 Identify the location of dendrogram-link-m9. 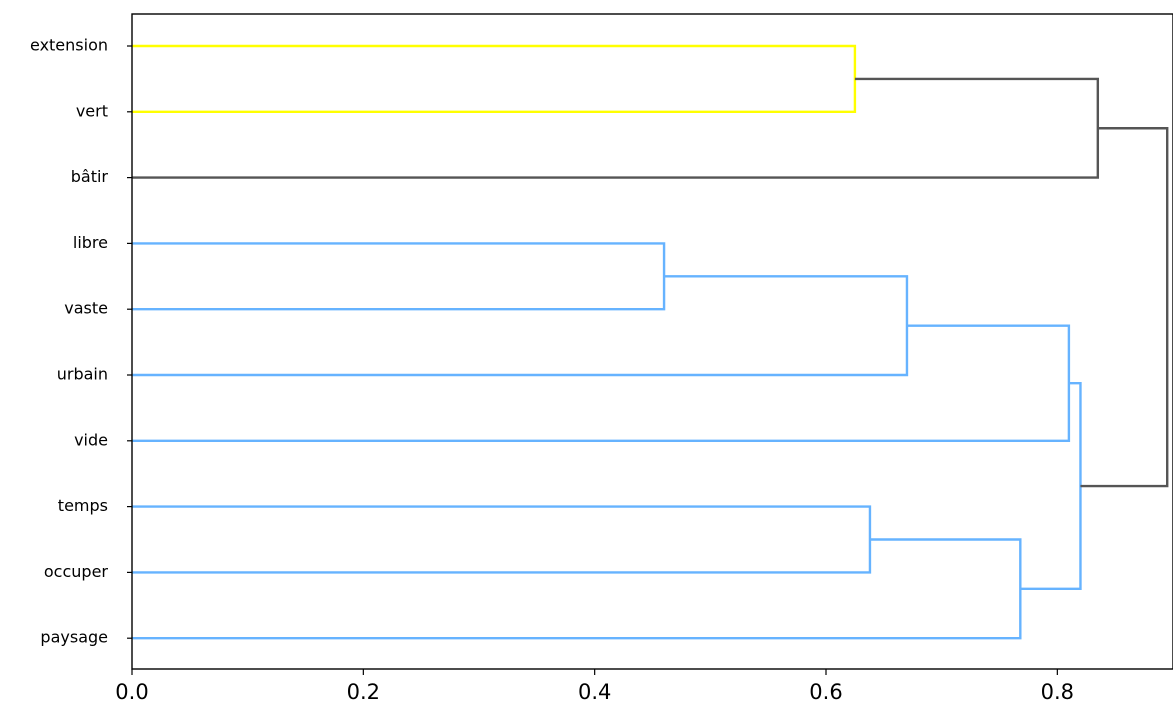
(1124, 307).